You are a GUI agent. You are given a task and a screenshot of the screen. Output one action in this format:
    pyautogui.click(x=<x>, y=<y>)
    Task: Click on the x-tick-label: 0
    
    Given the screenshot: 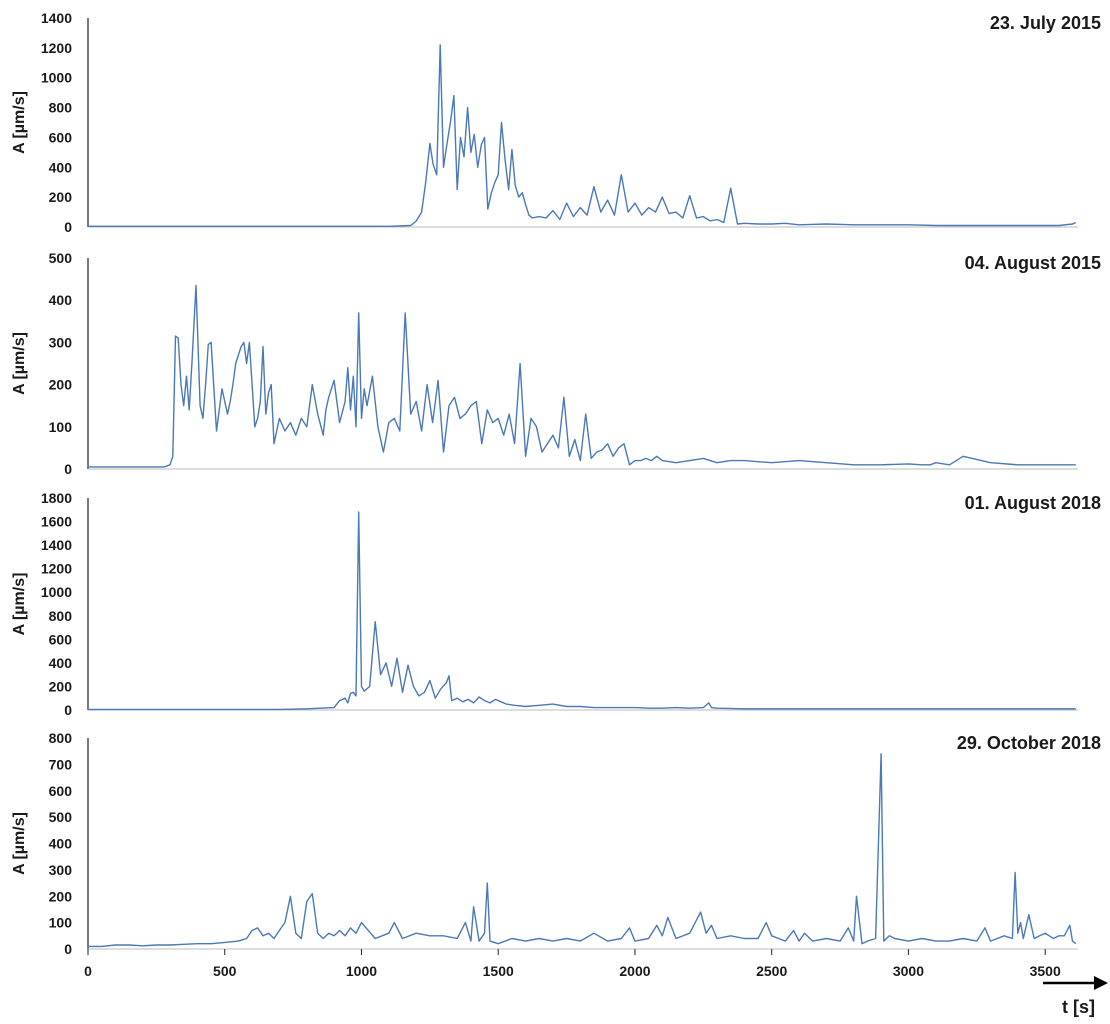 What is the action you would take?
    pyautogui.click(x=88, y=971)
    